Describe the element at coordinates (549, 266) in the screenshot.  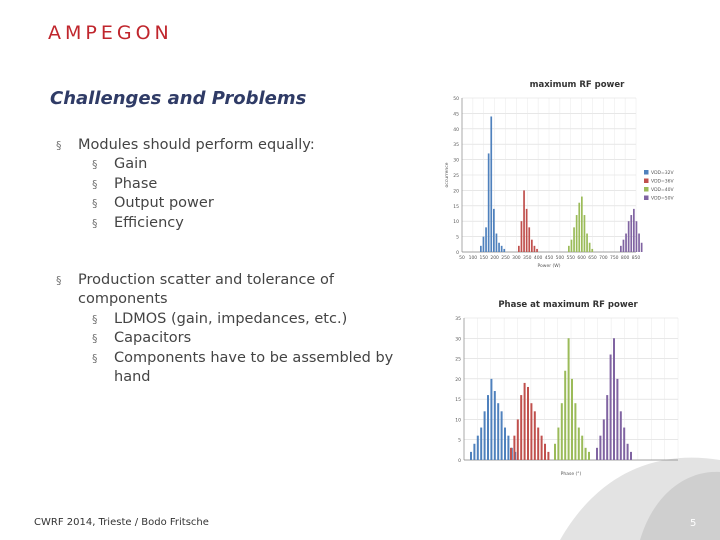
I see `x-axis-label: Power (W)` at that location.